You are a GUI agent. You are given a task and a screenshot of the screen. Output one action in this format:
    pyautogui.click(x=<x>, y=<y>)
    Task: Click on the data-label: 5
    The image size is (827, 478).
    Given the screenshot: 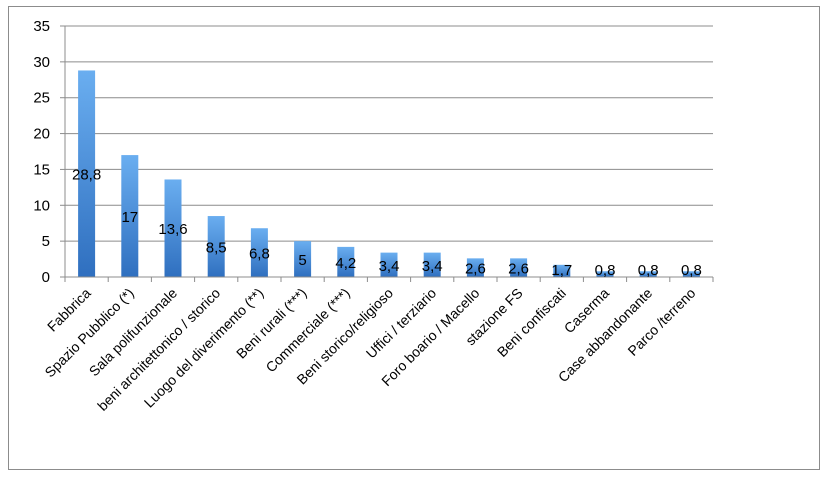 What is the action you would take?
    pyautogui.click(x=302, y=260)
    